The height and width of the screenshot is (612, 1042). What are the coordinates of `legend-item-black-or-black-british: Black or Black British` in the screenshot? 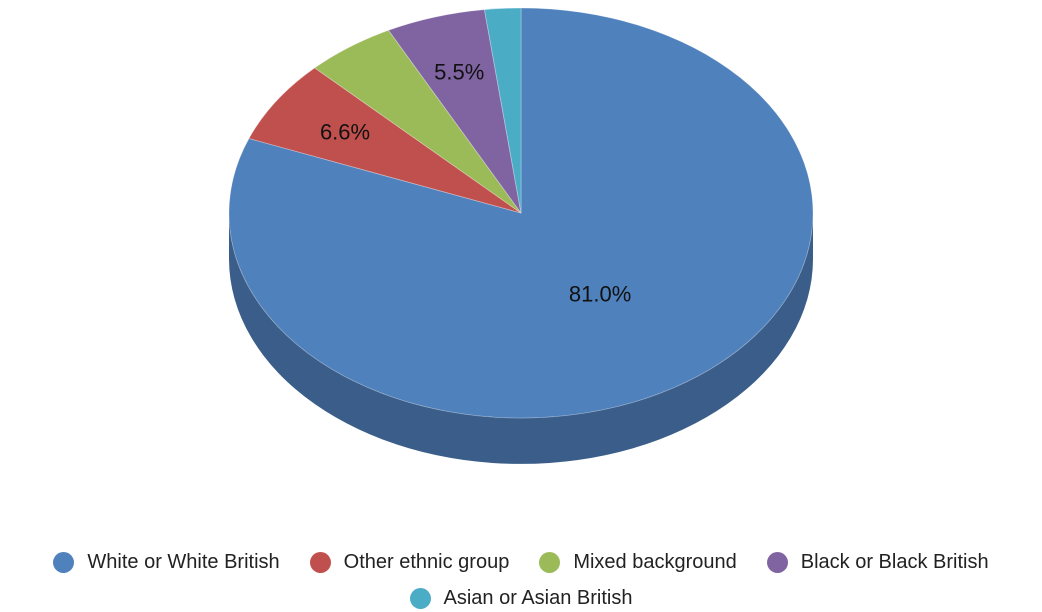 It's located at (877, 562).